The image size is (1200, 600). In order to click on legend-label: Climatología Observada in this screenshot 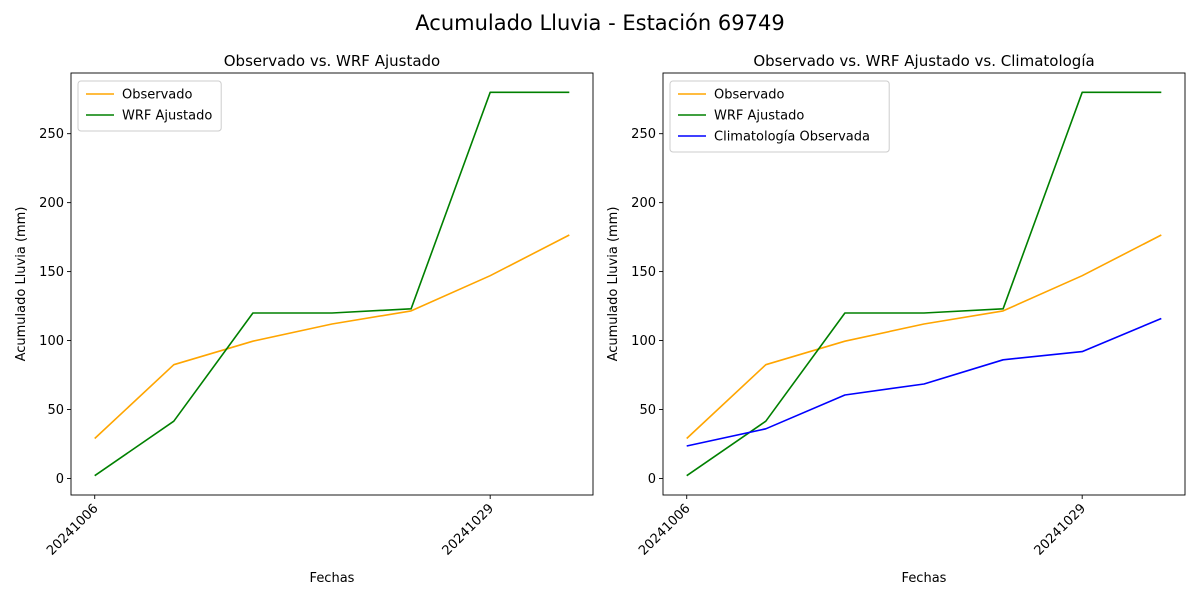, I will do `click(792, 137)`.